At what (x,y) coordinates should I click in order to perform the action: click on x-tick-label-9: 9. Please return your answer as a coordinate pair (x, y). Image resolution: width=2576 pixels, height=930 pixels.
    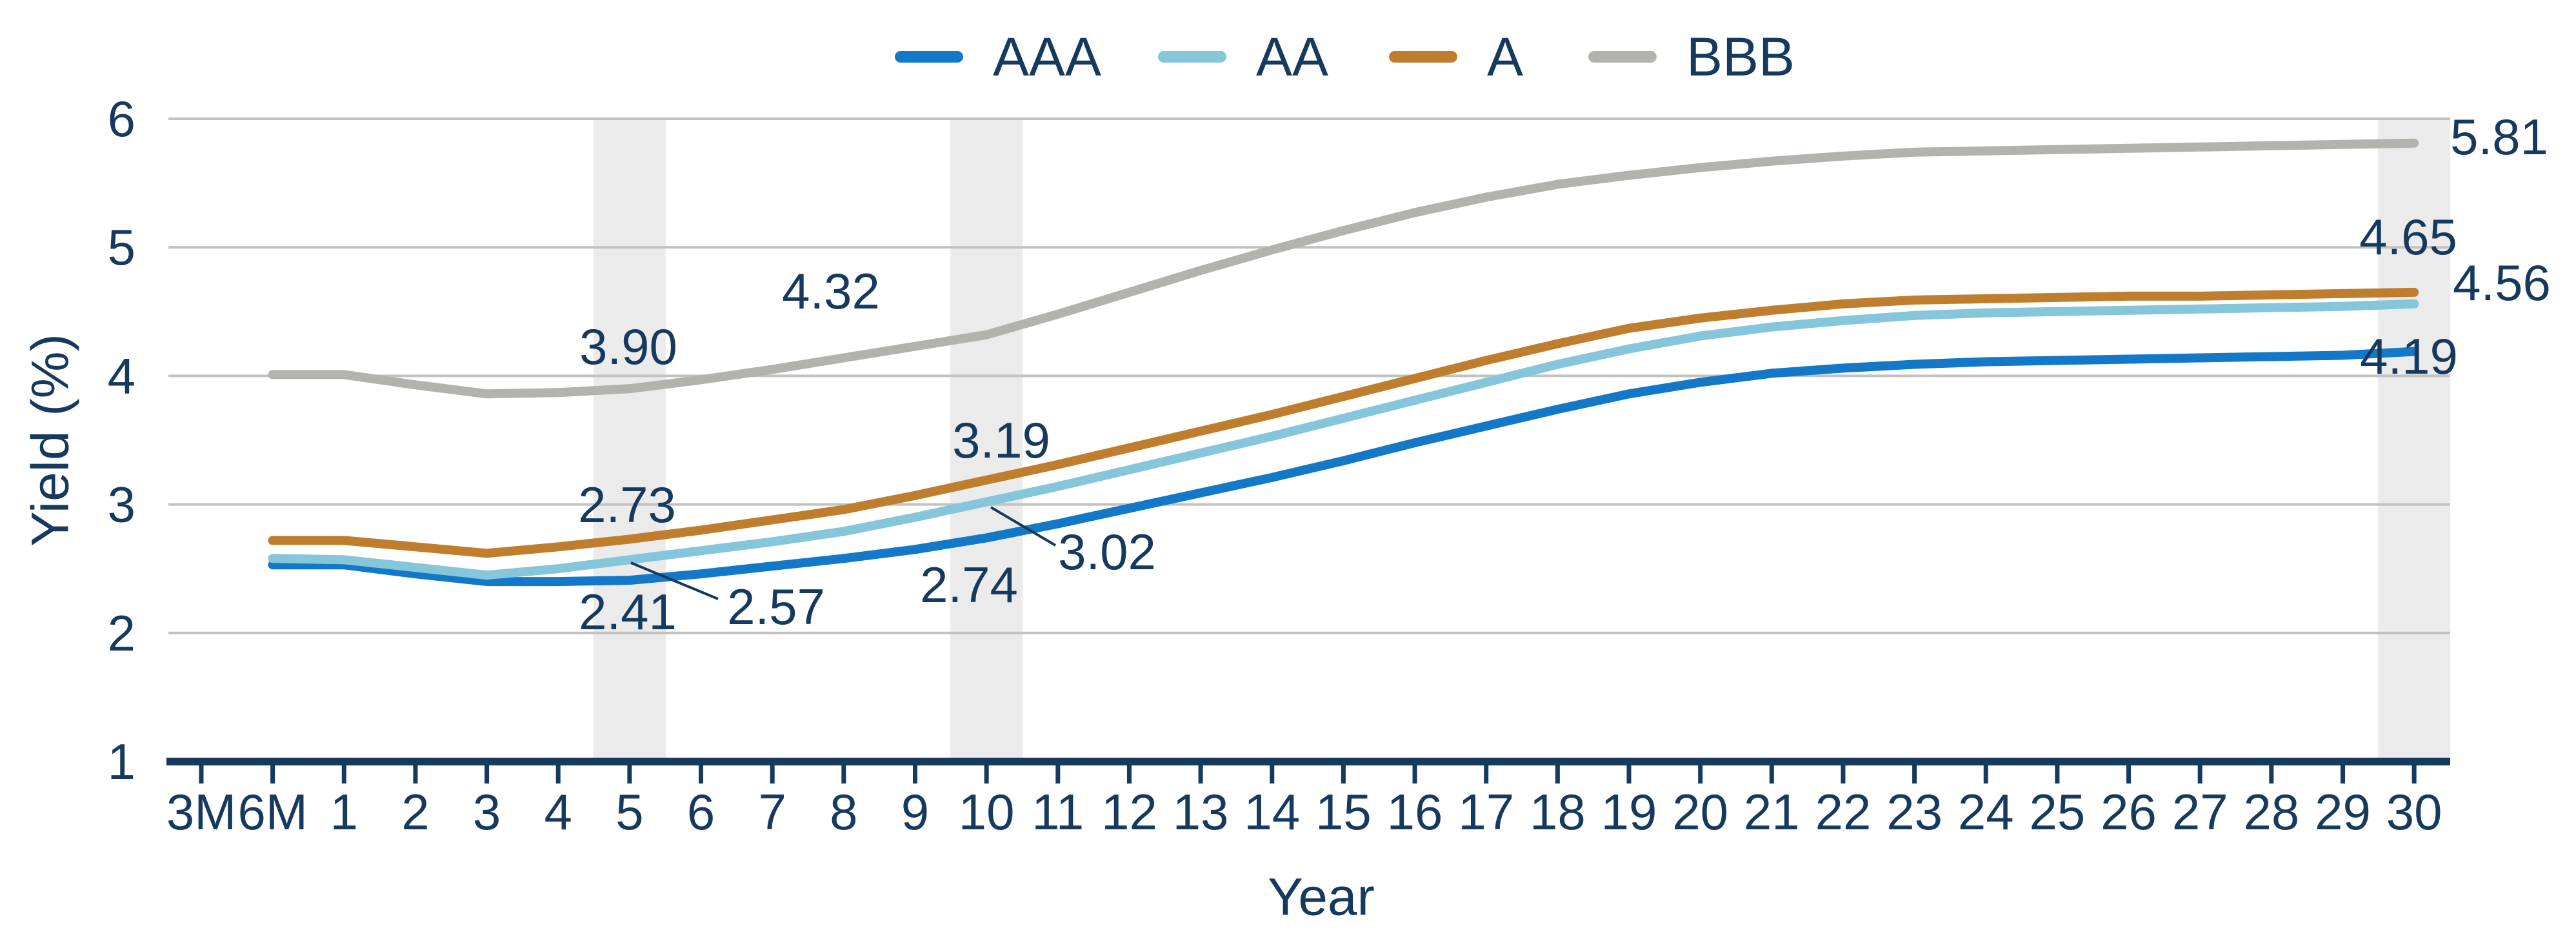
    Looking at the image, I should click on (915, 812).